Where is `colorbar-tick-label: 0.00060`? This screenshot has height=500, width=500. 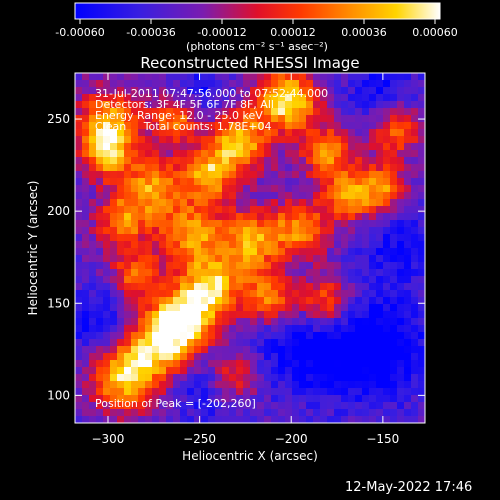
colorbar-tick-label: 0.00060 is located at coordinates (435, 32).